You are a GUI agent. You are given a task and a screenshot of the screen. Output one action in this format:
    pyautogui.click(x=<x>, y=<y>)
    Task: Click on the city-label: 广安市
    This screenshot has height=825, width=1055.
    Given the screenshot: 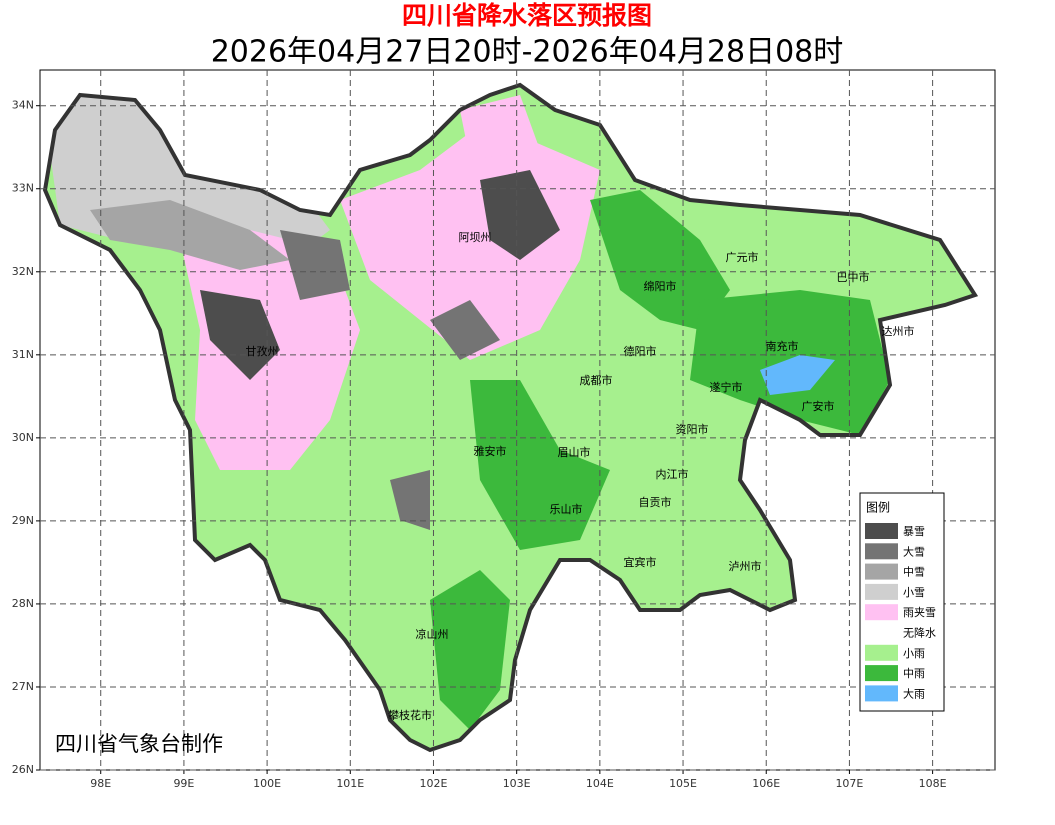 What is the action you would take?
    pyautogui.click(x=818, y=406)
    